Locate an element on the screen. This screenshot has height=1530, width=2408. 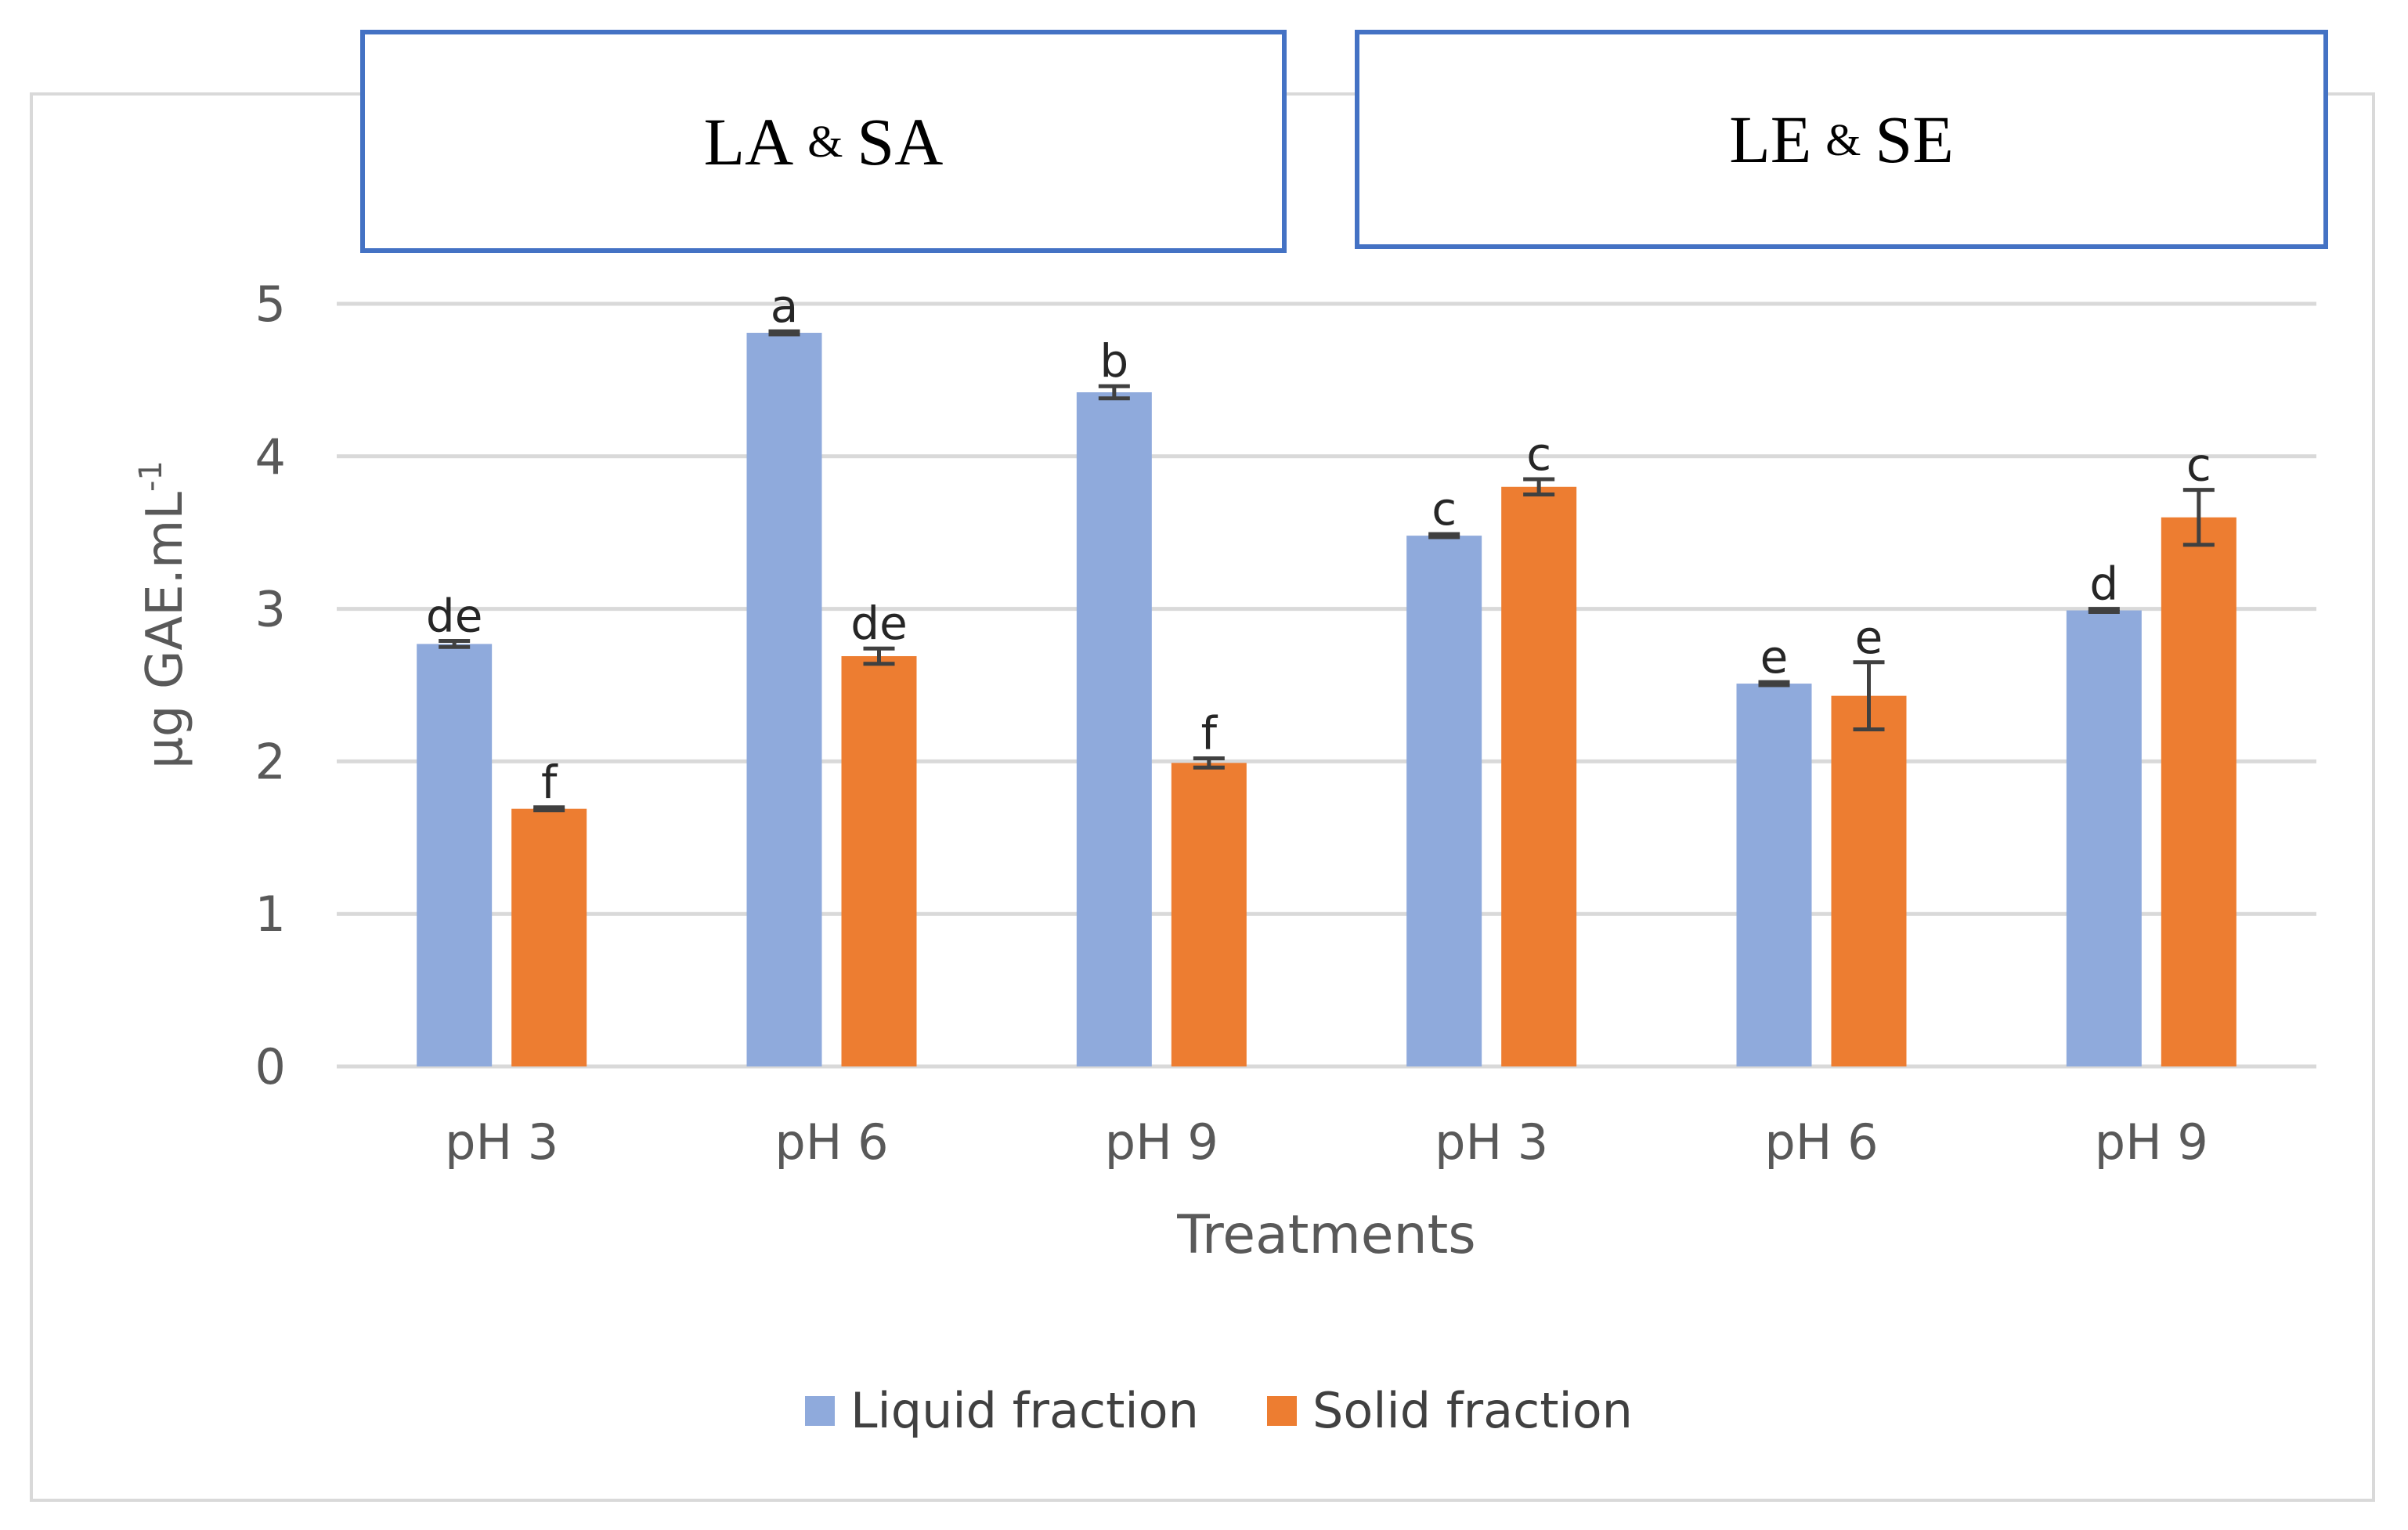
legend-label-liquid: Liquid fraction is located at coordinates (1024, 1410).